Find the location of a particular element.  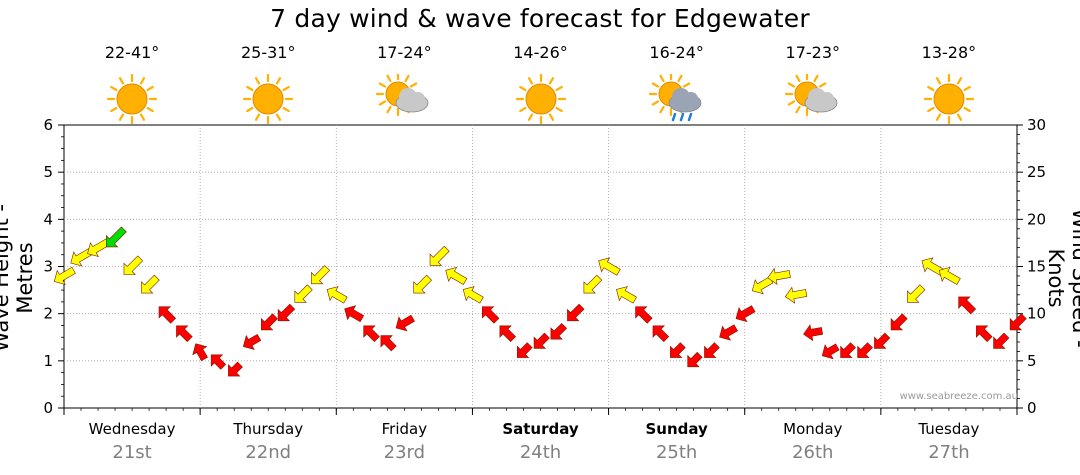

day-temperature: 16-24° is located at coordinates (676, 52).